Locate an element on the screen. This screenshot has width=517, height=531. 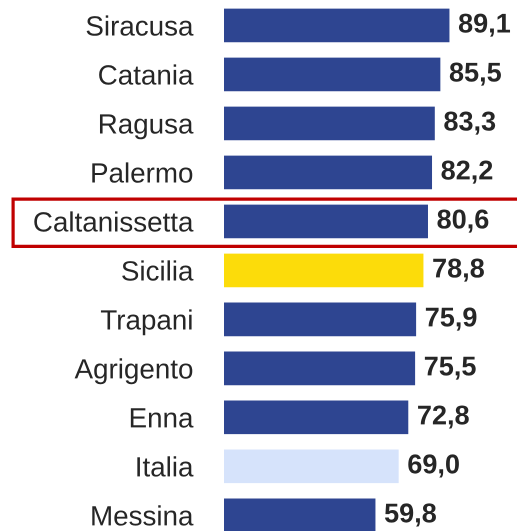
data-label: 75,9 is located at coordinates (451, 319).